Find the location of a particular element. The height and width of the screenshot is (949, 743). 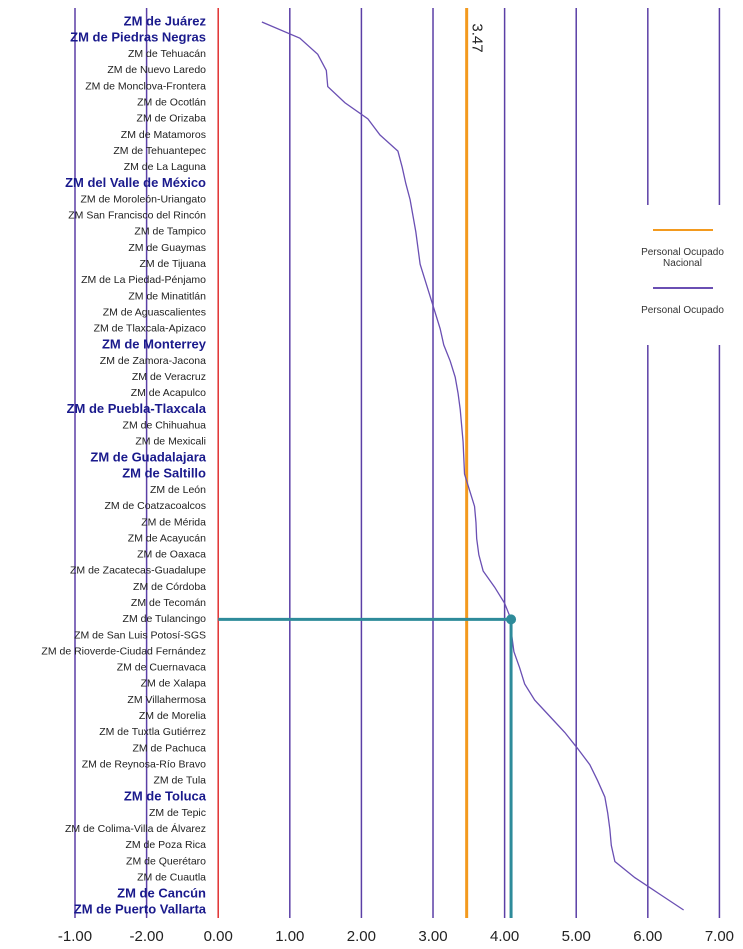

x-tick-label: 4.00 is located at coordinates (504, 936).